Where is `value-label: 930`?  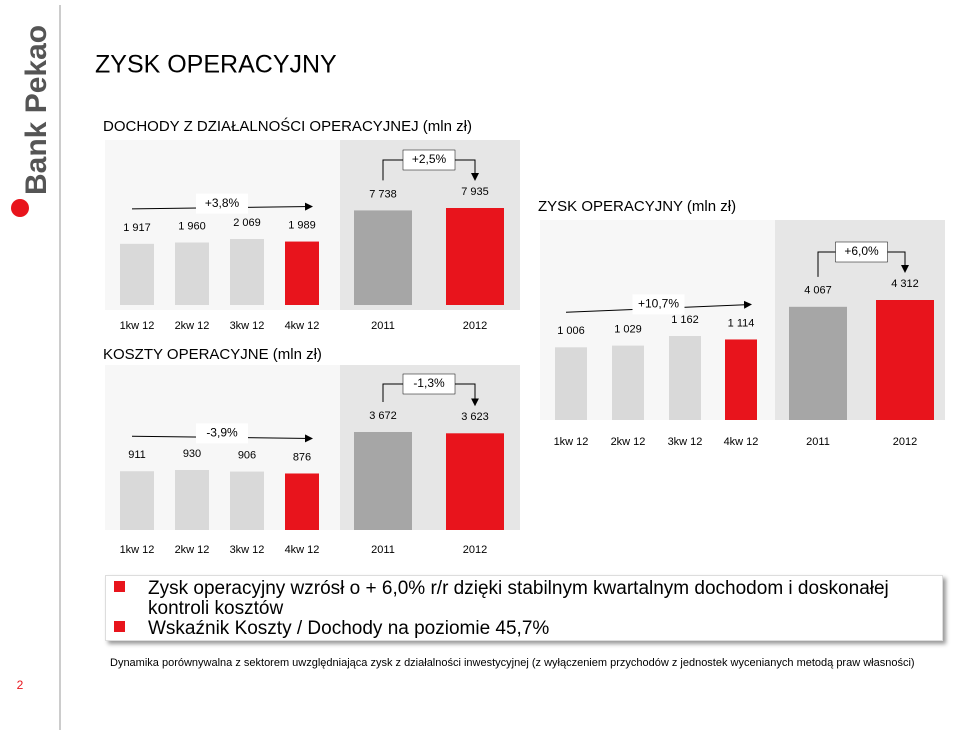 value-label: 930 is located at coordinates (192, 454).